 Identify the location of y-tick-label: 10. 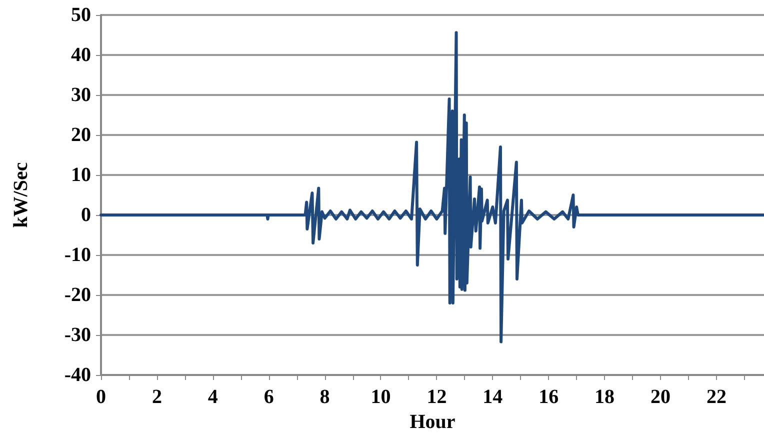
(81, 175).